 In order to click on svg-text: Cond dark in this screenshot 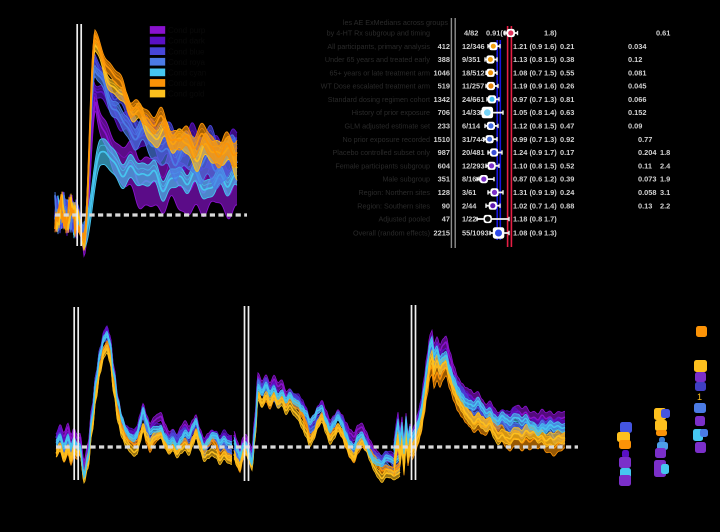, I will do `click(187, 41)`.